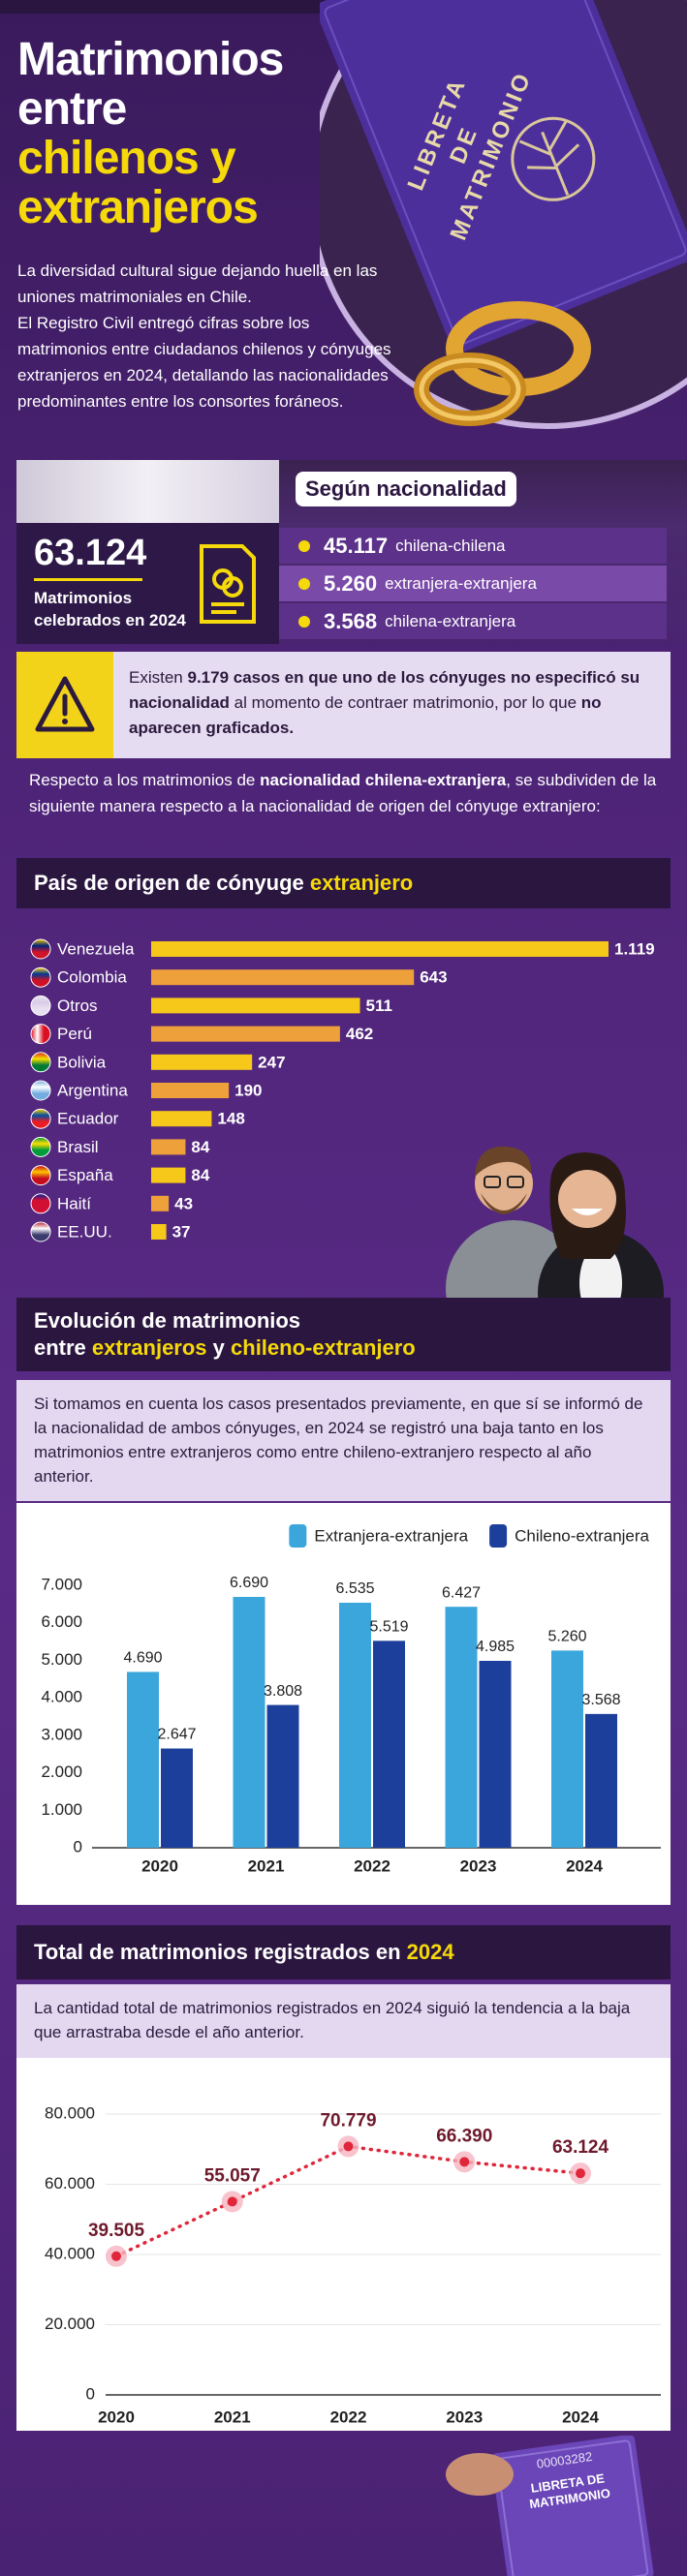 The width and height of the screenshot is (687, 2576). What do you see at coordinates (634, 948) in the screenshot?
I see `value-label: 1.119` at bounding box center [634, 948].